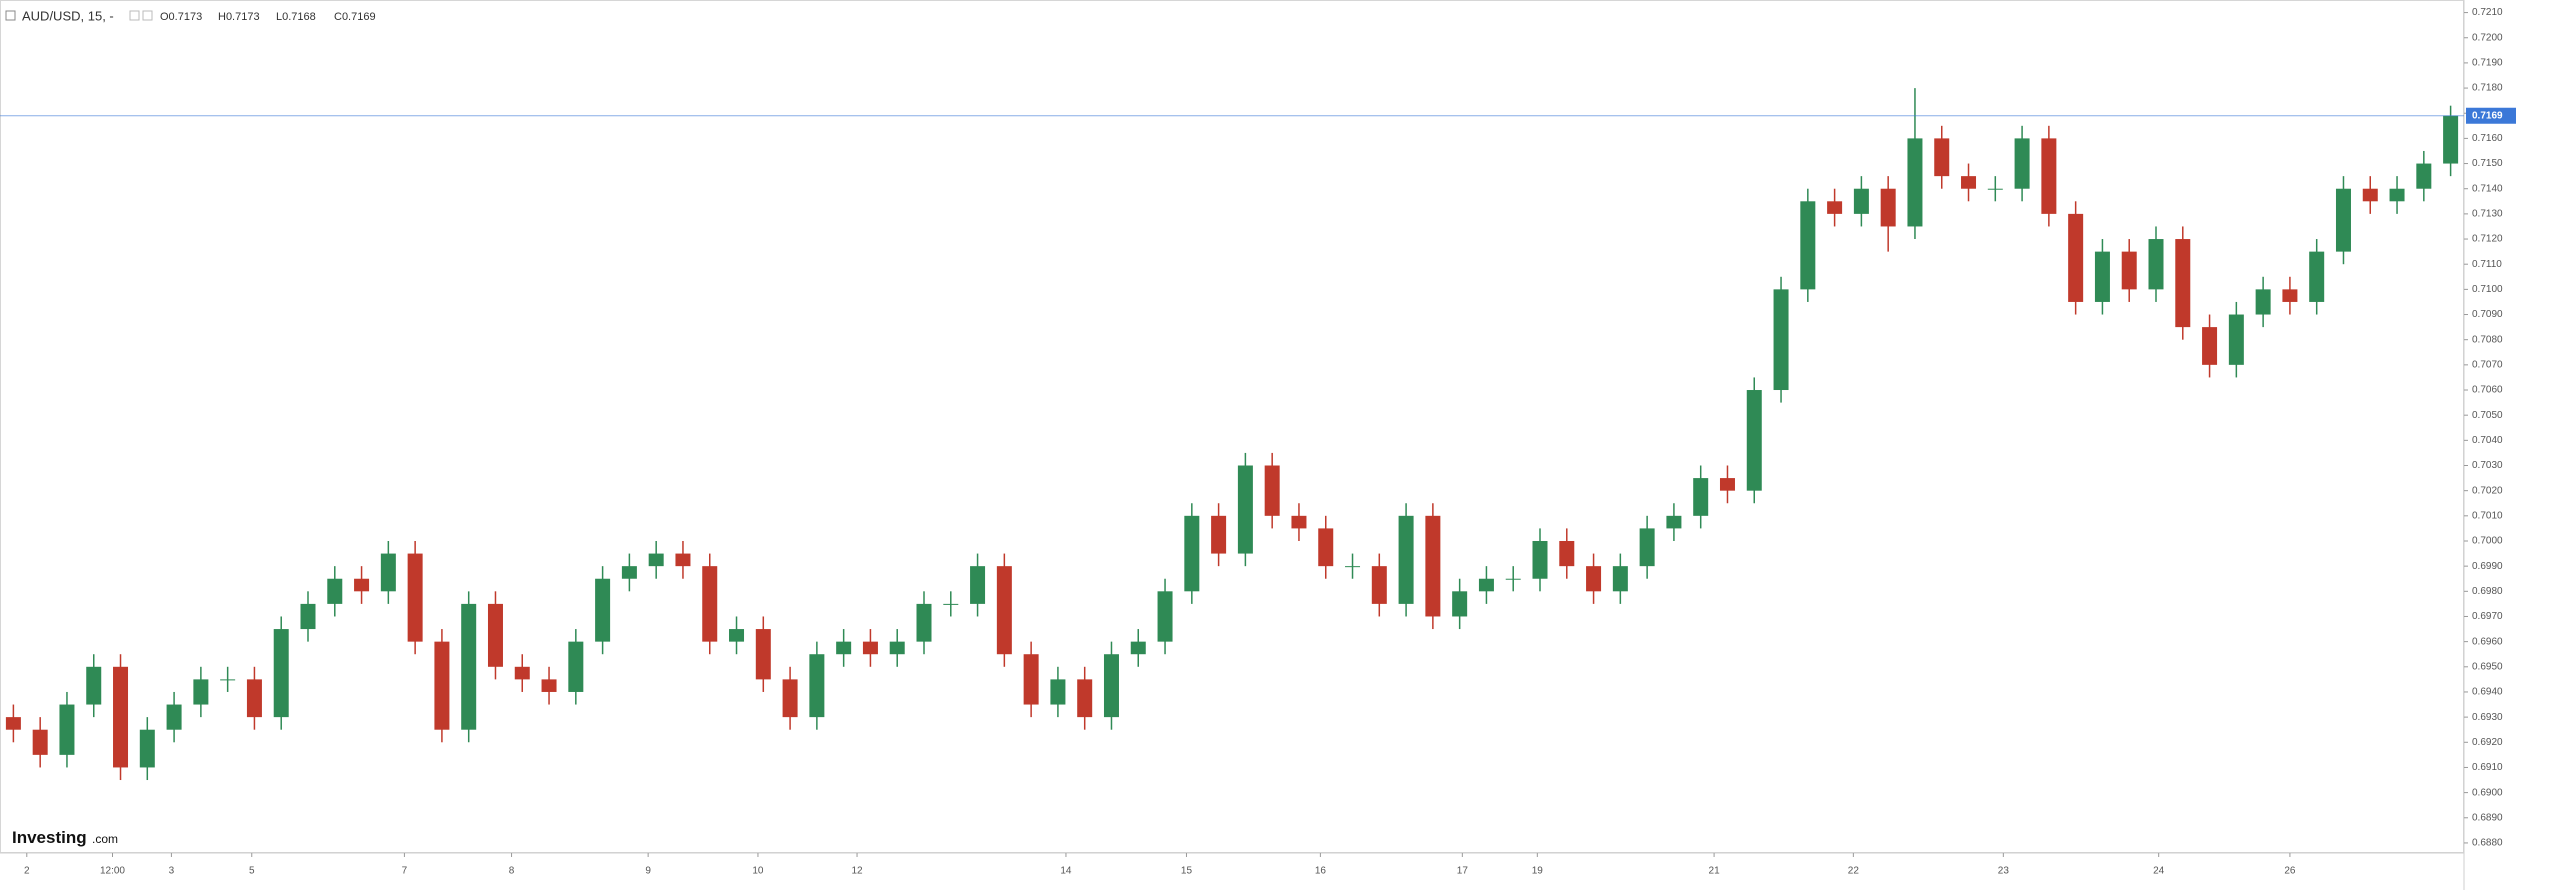 Image resolution: width=2560 pixels, height=890 pixels. What do you see at coordinates (2487, 692) in the screenshot?
I see `y-tick-label: 0.6940` at bounding box center [2487, 692].